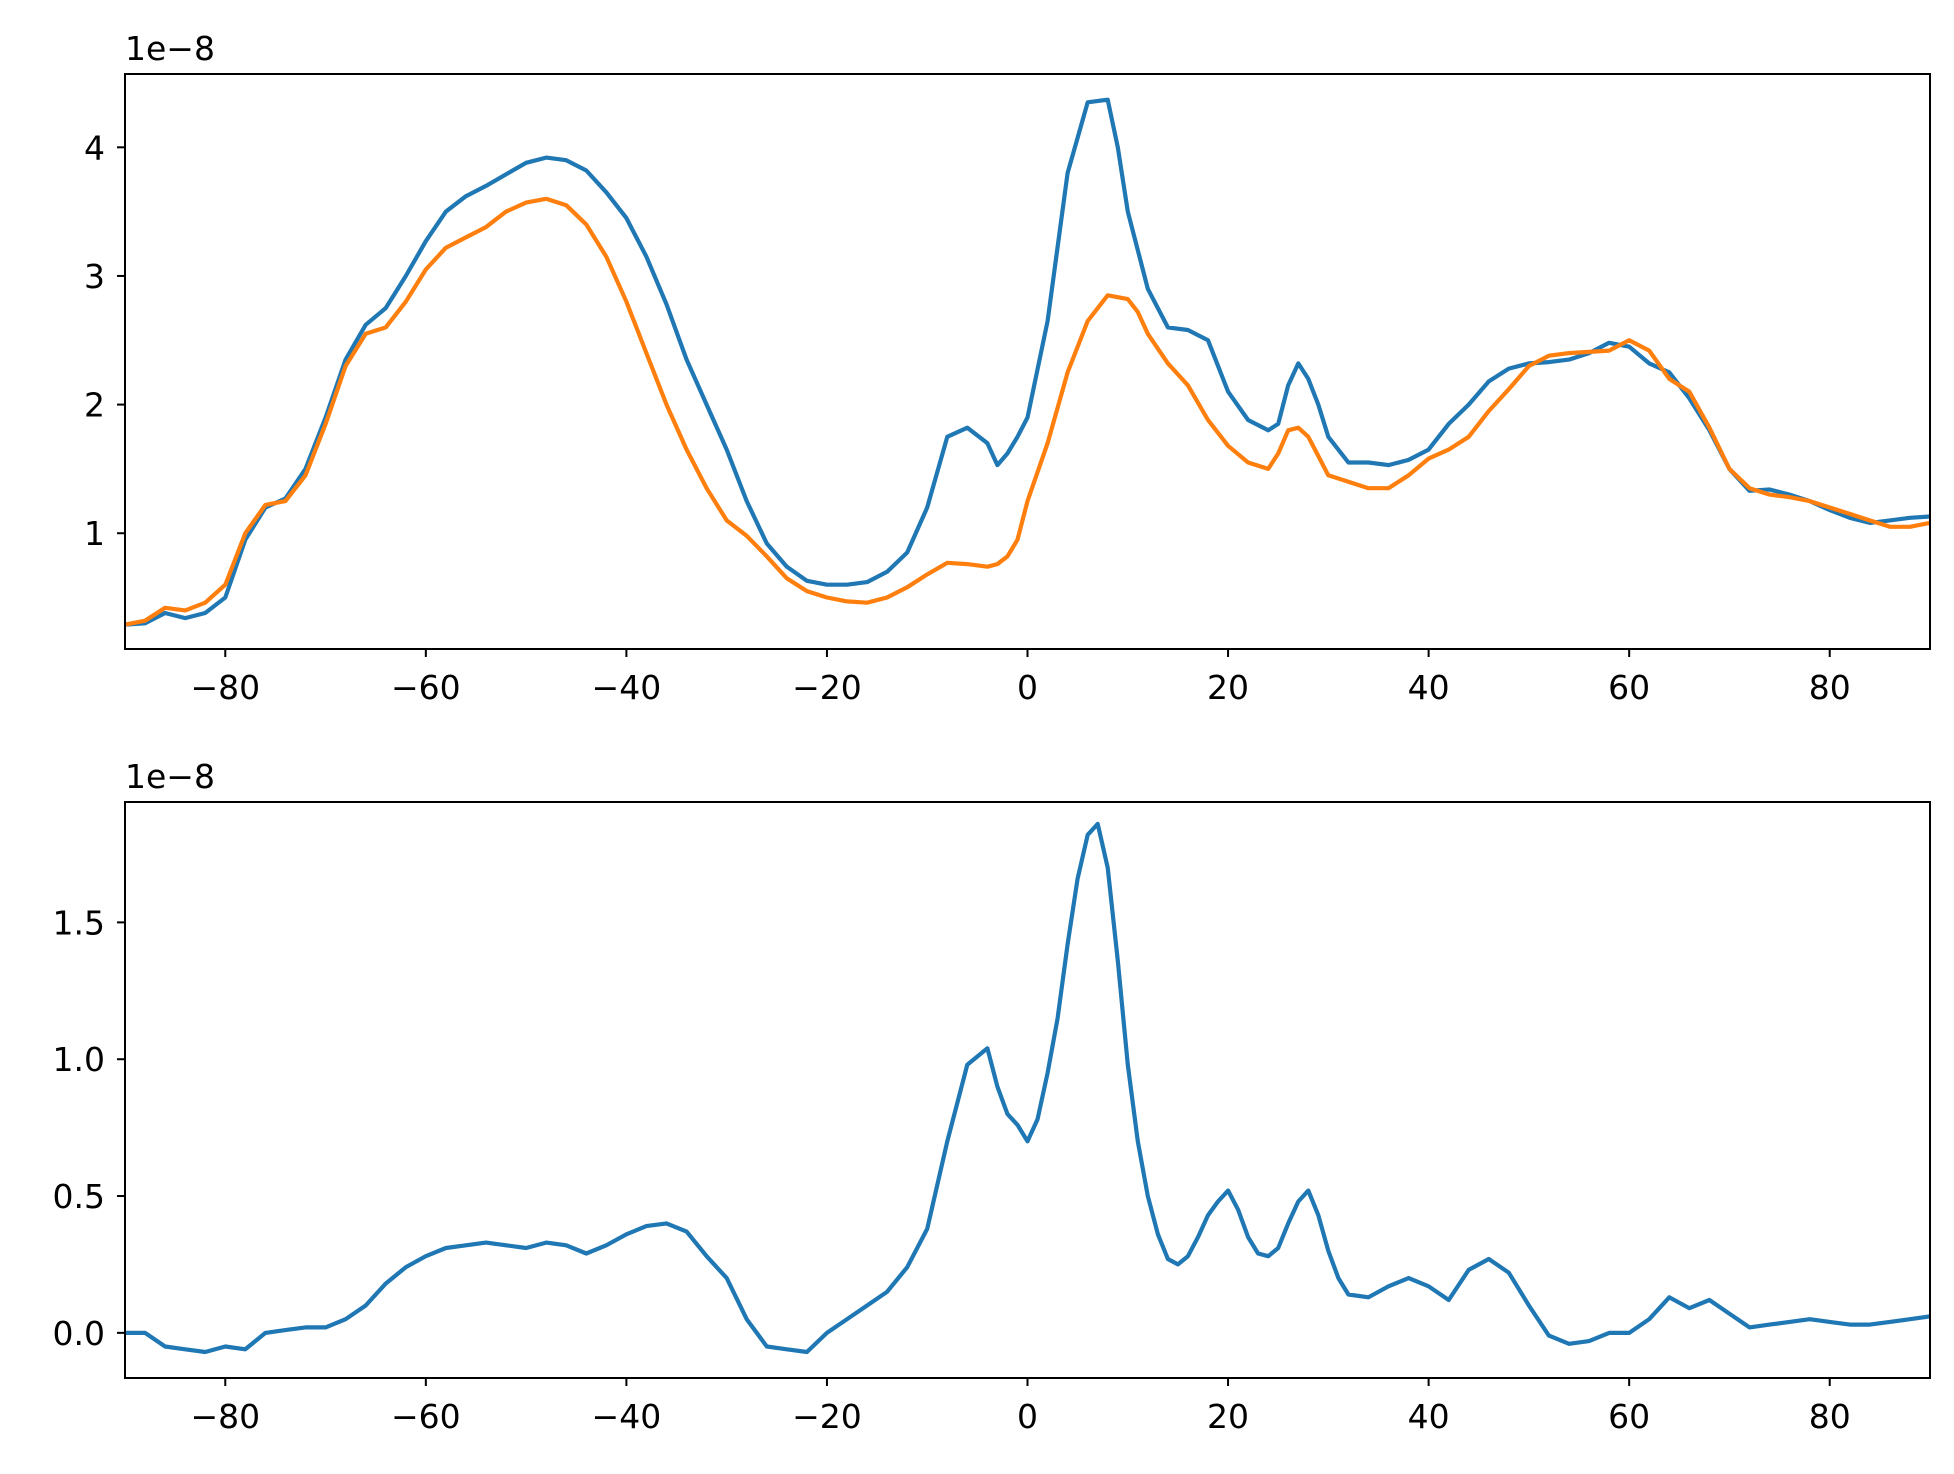  I want to click on bottom-ytick-label: 0.0, so click(79, 1333).